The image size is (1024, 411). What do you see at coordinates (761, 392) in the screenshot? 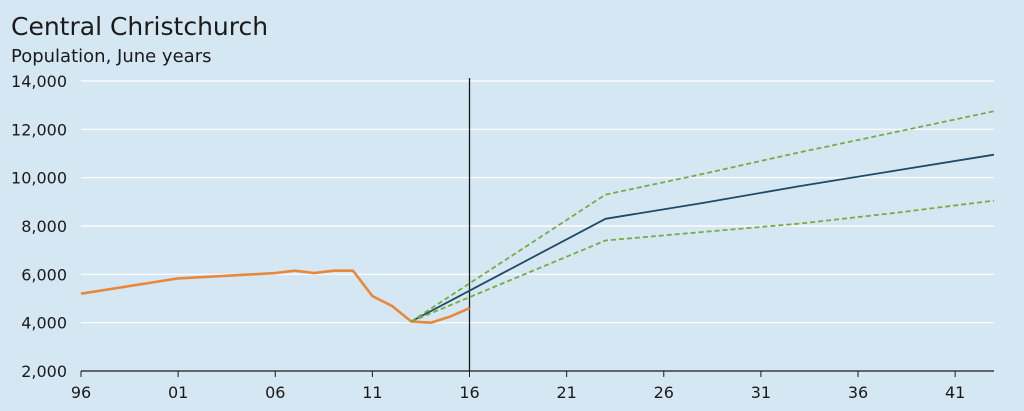
I see `x-tick-label: 31` at bounding box center [761, 392].